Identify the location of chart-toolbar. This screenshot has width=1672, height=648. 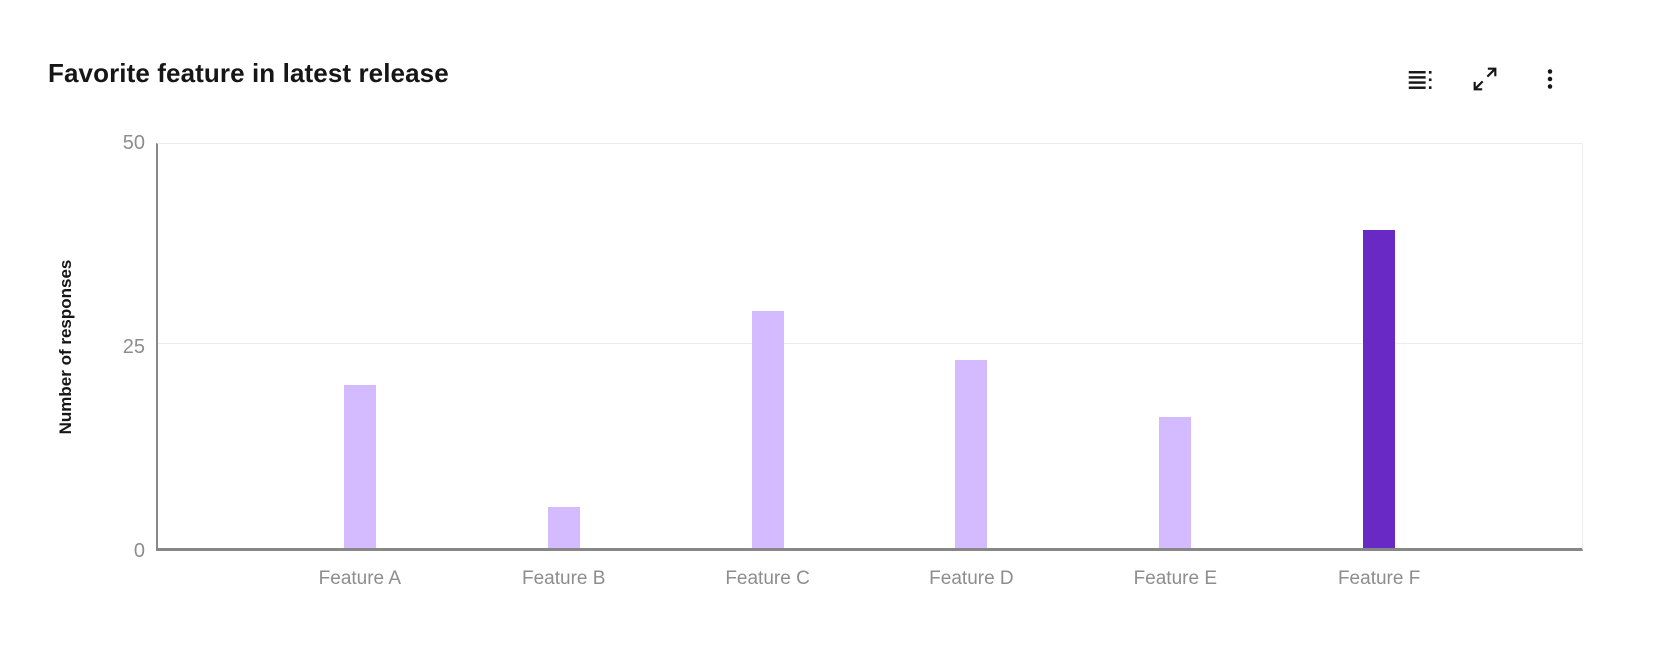
(1485, 80).